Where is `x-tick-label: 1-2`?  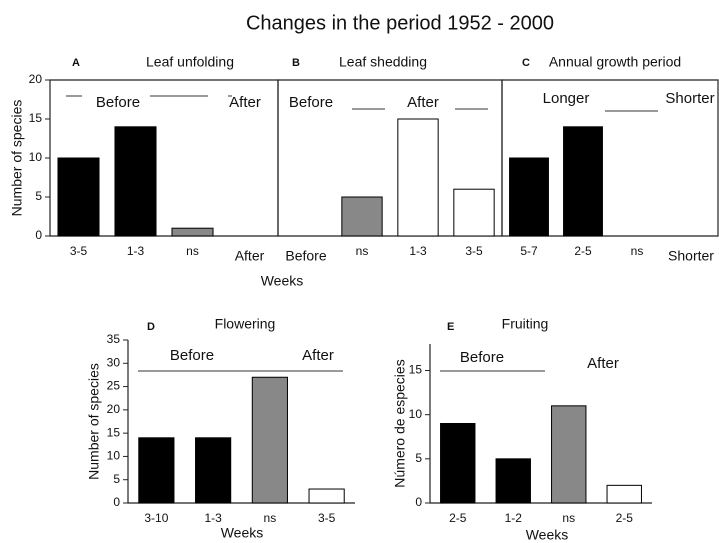 x-tick-label: 1-2 is located at coordinates (514, 518).